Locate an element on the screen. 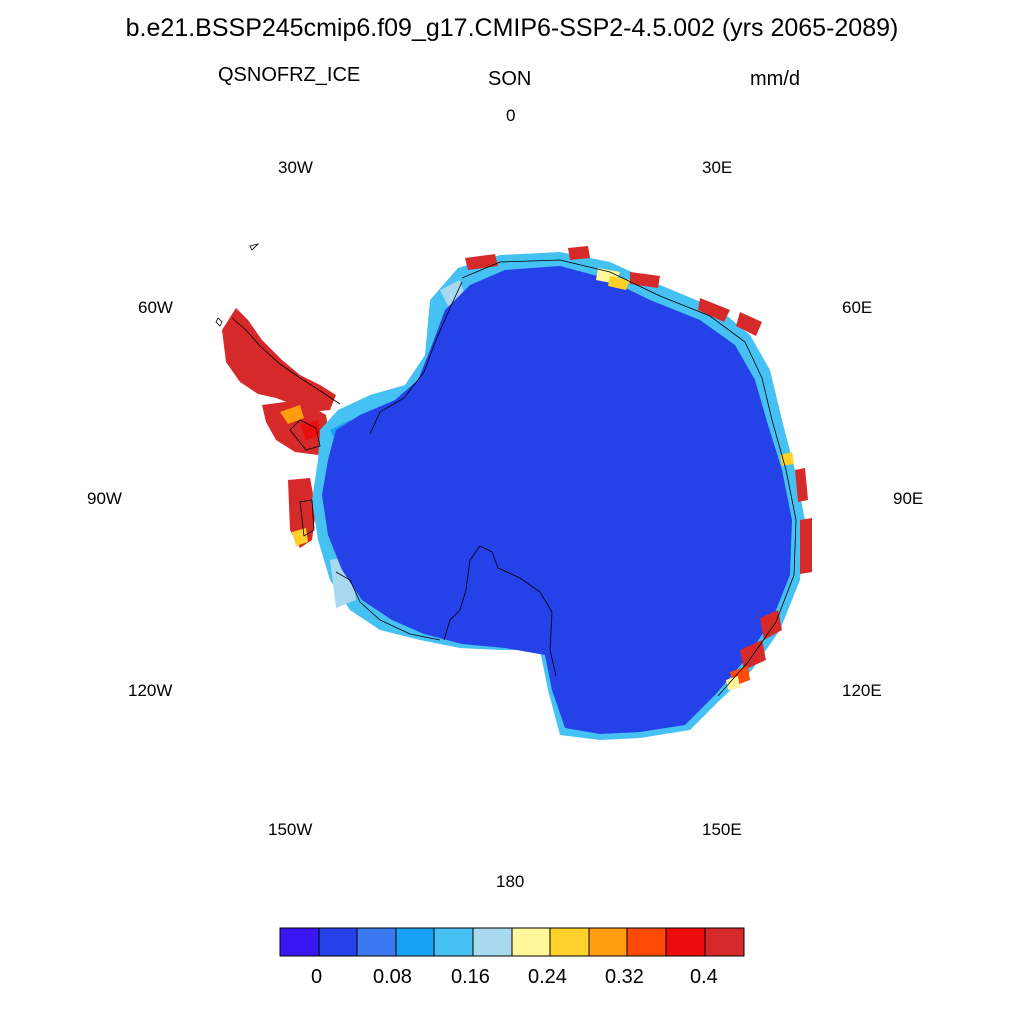 The width and height of the screenshot is (1024, 1024). units-label: mm/d is located at coordinates (775, 79).